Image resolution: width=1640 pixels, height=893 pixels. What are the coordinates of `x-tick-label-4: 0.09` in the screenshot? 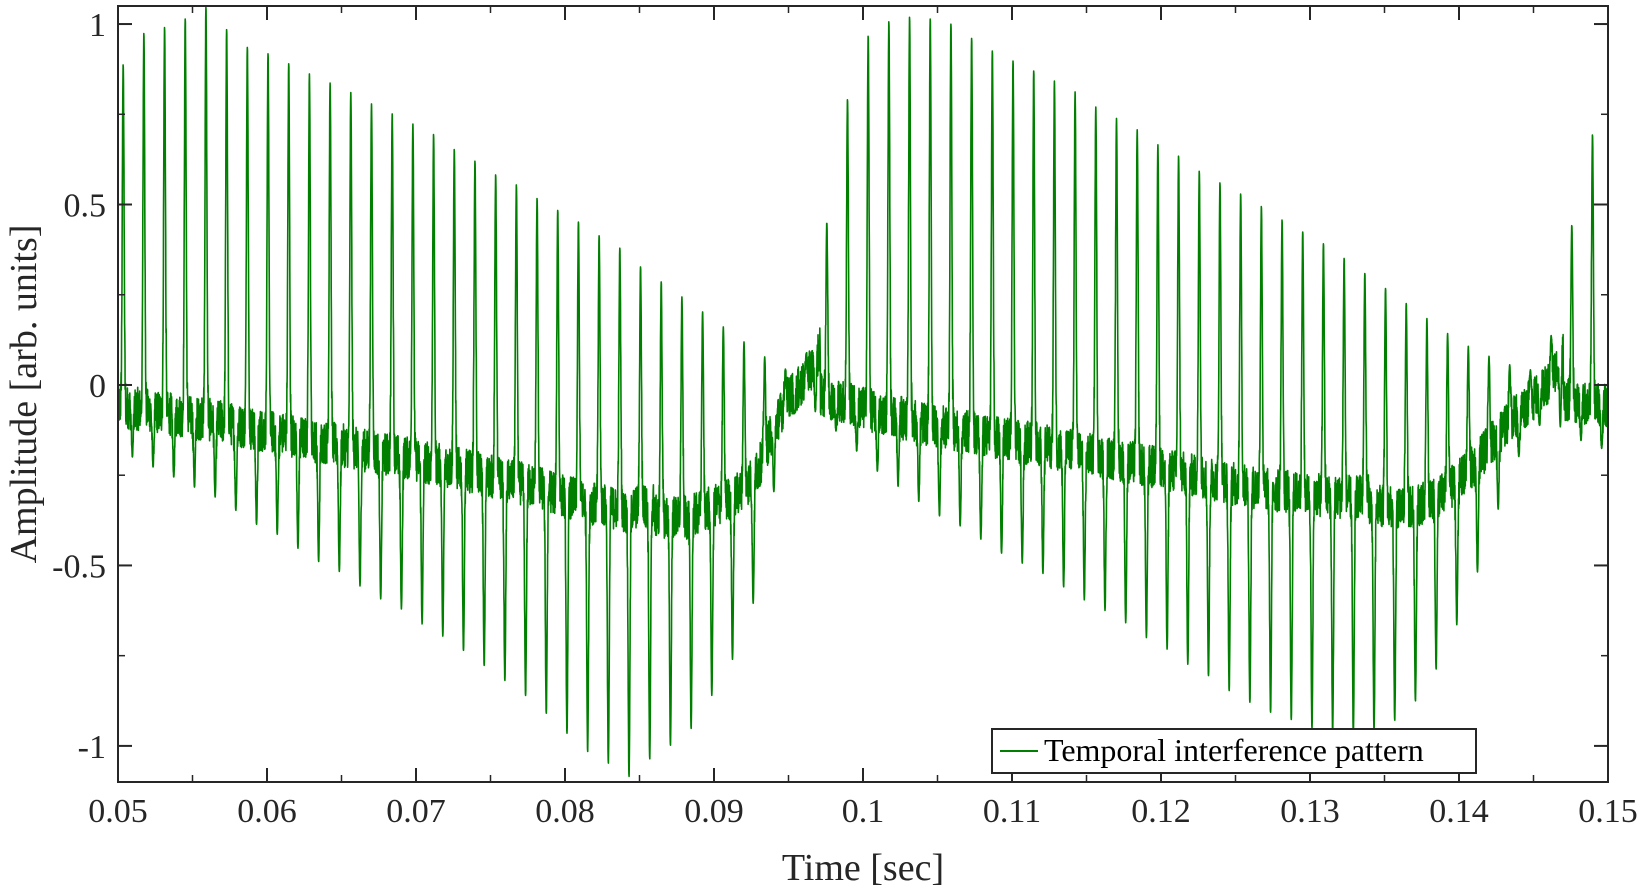 It's located at (714, 811).